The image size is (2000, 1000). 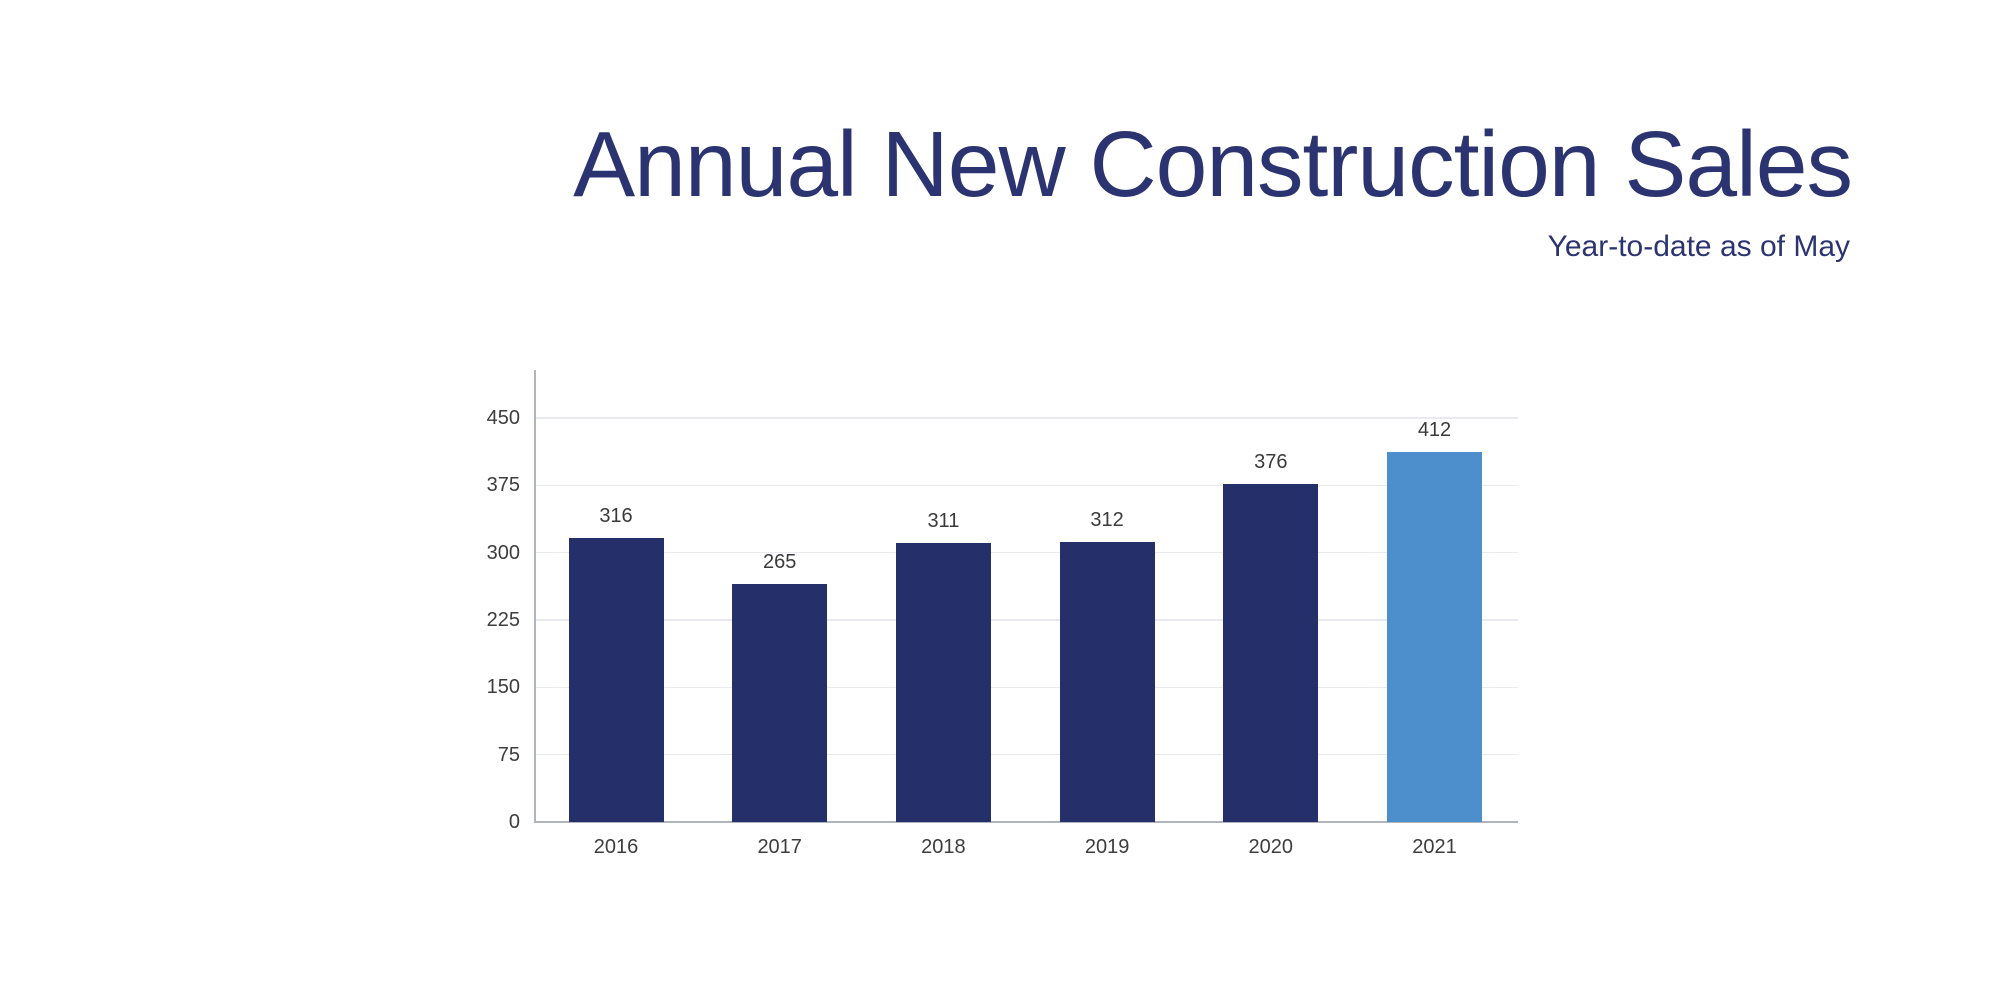 I want to click on y-tick-label: 0, so click(x=514, y=822).